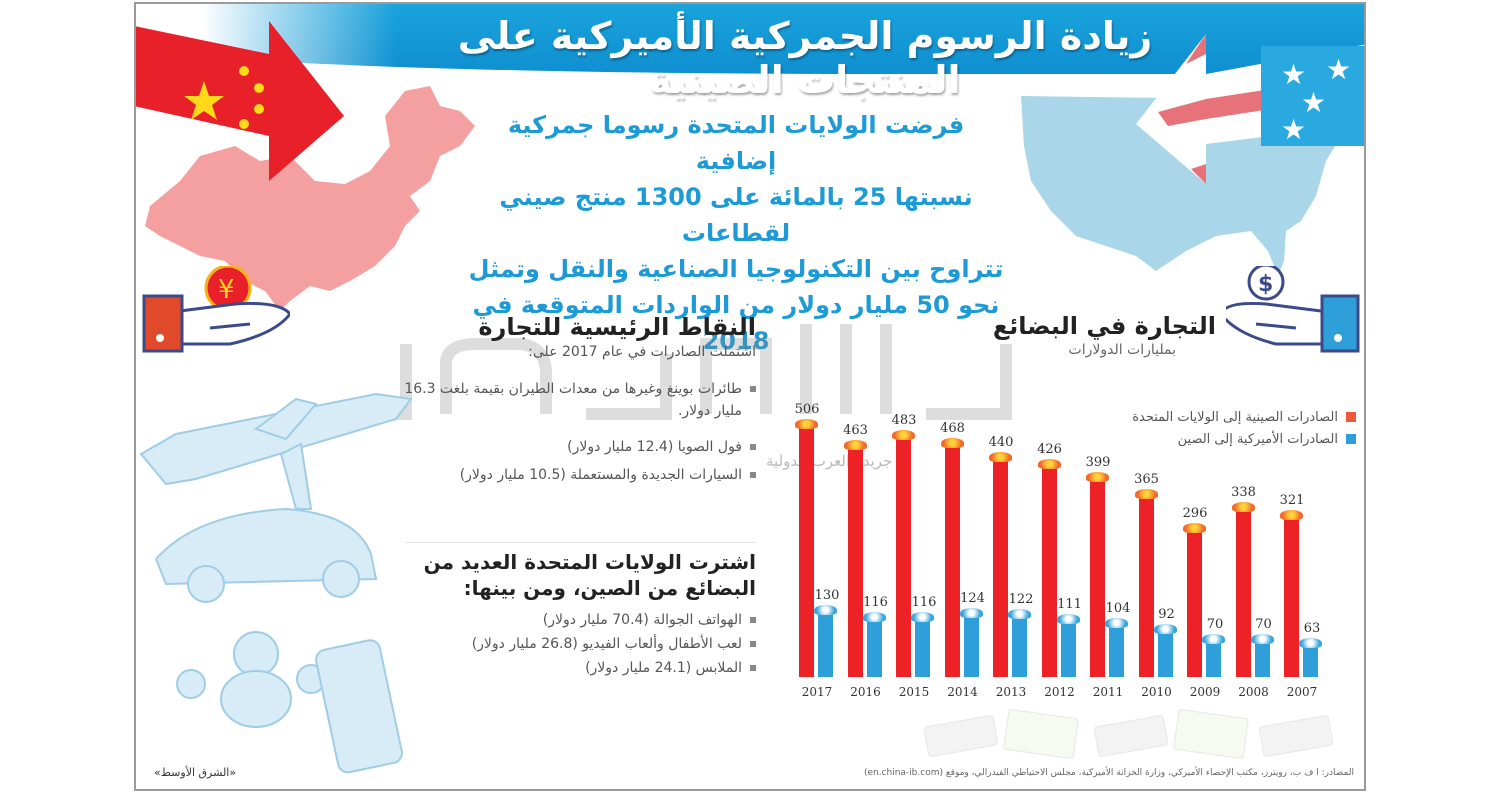 This screenshot has width=1500, height=795. Describe the element at coordinates (1351, 417) in the screenshot. I see `legend-swatch-red` at that location.